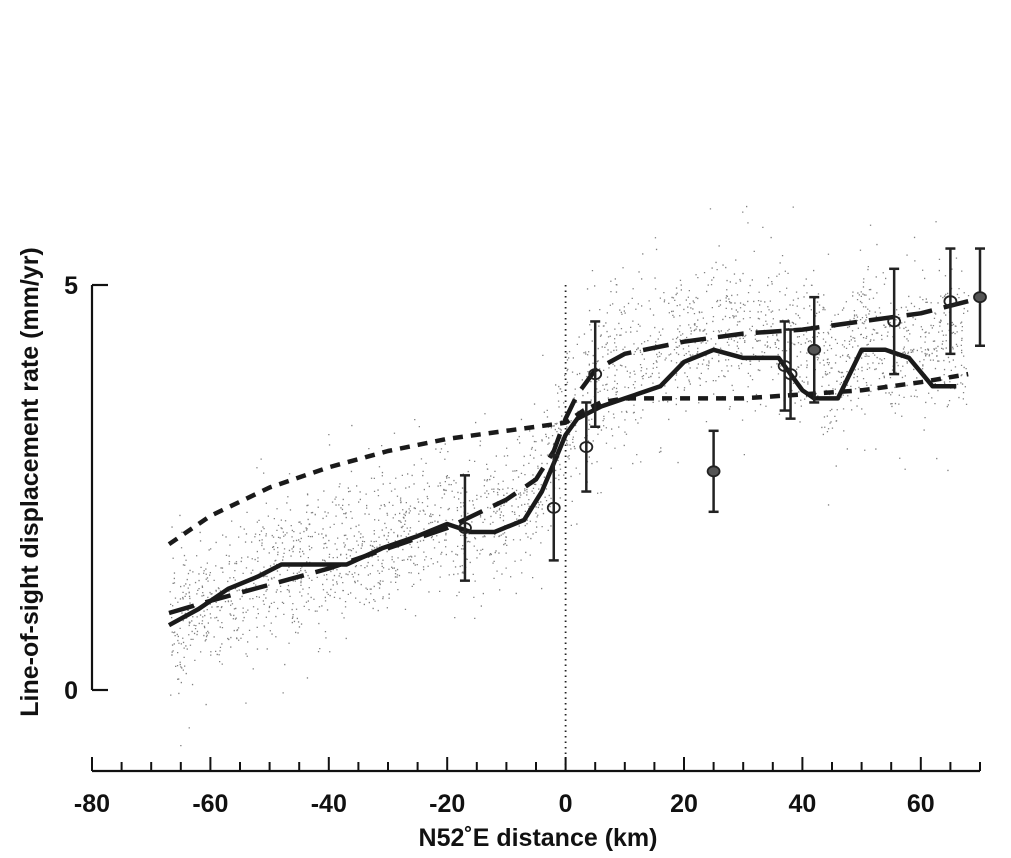  What do you see at coordinates (30, 482) in the screenshot?
I see `y-axis-title: Line-of-sight displacement rate (mm/yr)` at bounding box center [30, 482].